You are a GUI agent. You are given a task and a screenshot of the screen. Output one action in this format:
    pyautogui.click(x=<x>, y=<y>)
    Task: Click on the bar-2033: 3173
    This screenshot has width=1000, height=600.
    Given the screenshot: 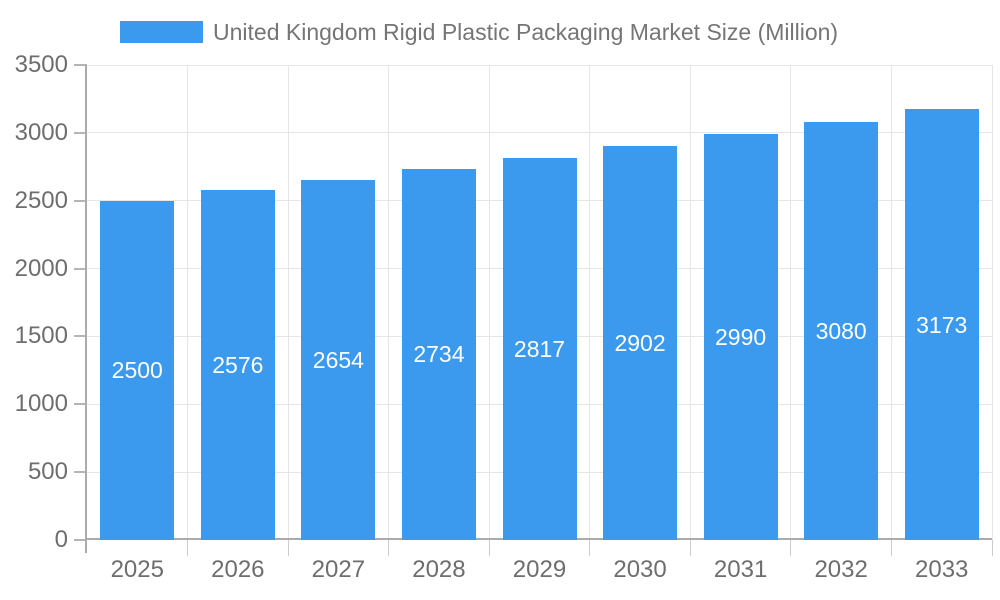 What is the action you would take?
    pyautogui.click(x=941, y=324)
    